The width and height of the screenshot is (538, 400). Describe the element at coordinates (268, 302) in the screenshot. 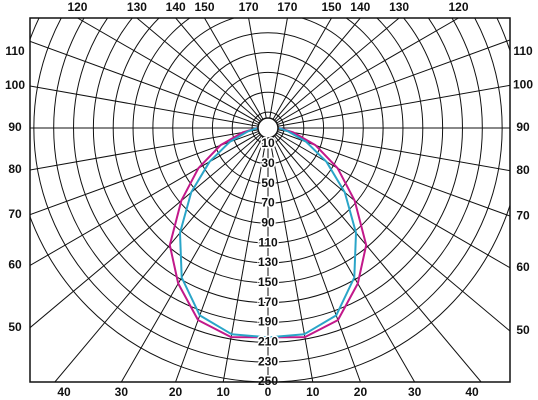

I see `r-tick-label: 170` at that location.